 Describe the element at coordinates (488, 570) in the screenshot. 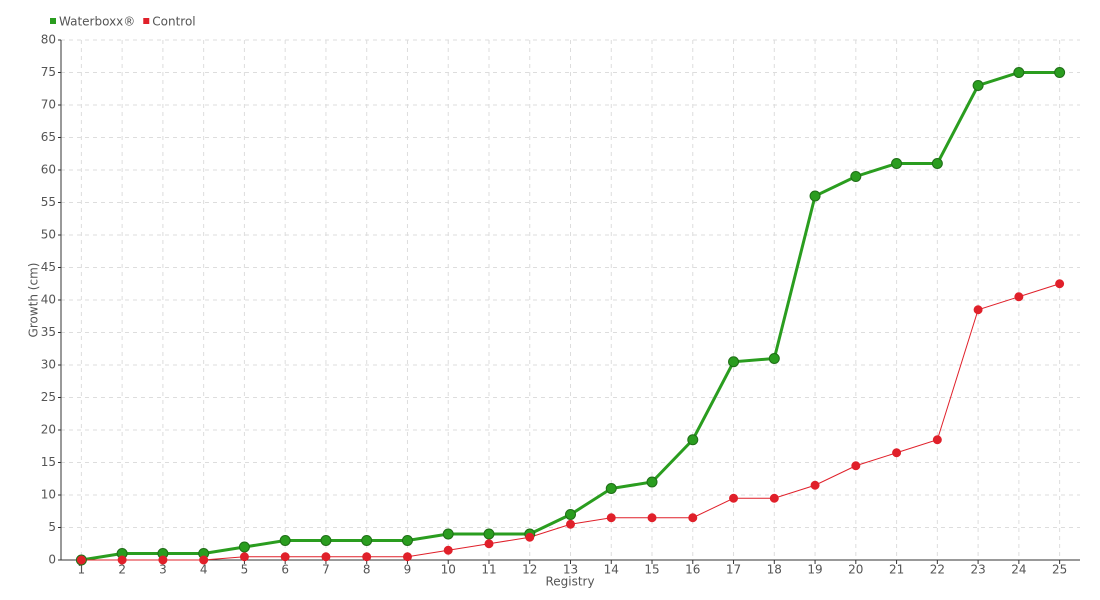

I see `x-tick-label: 11` at that location.